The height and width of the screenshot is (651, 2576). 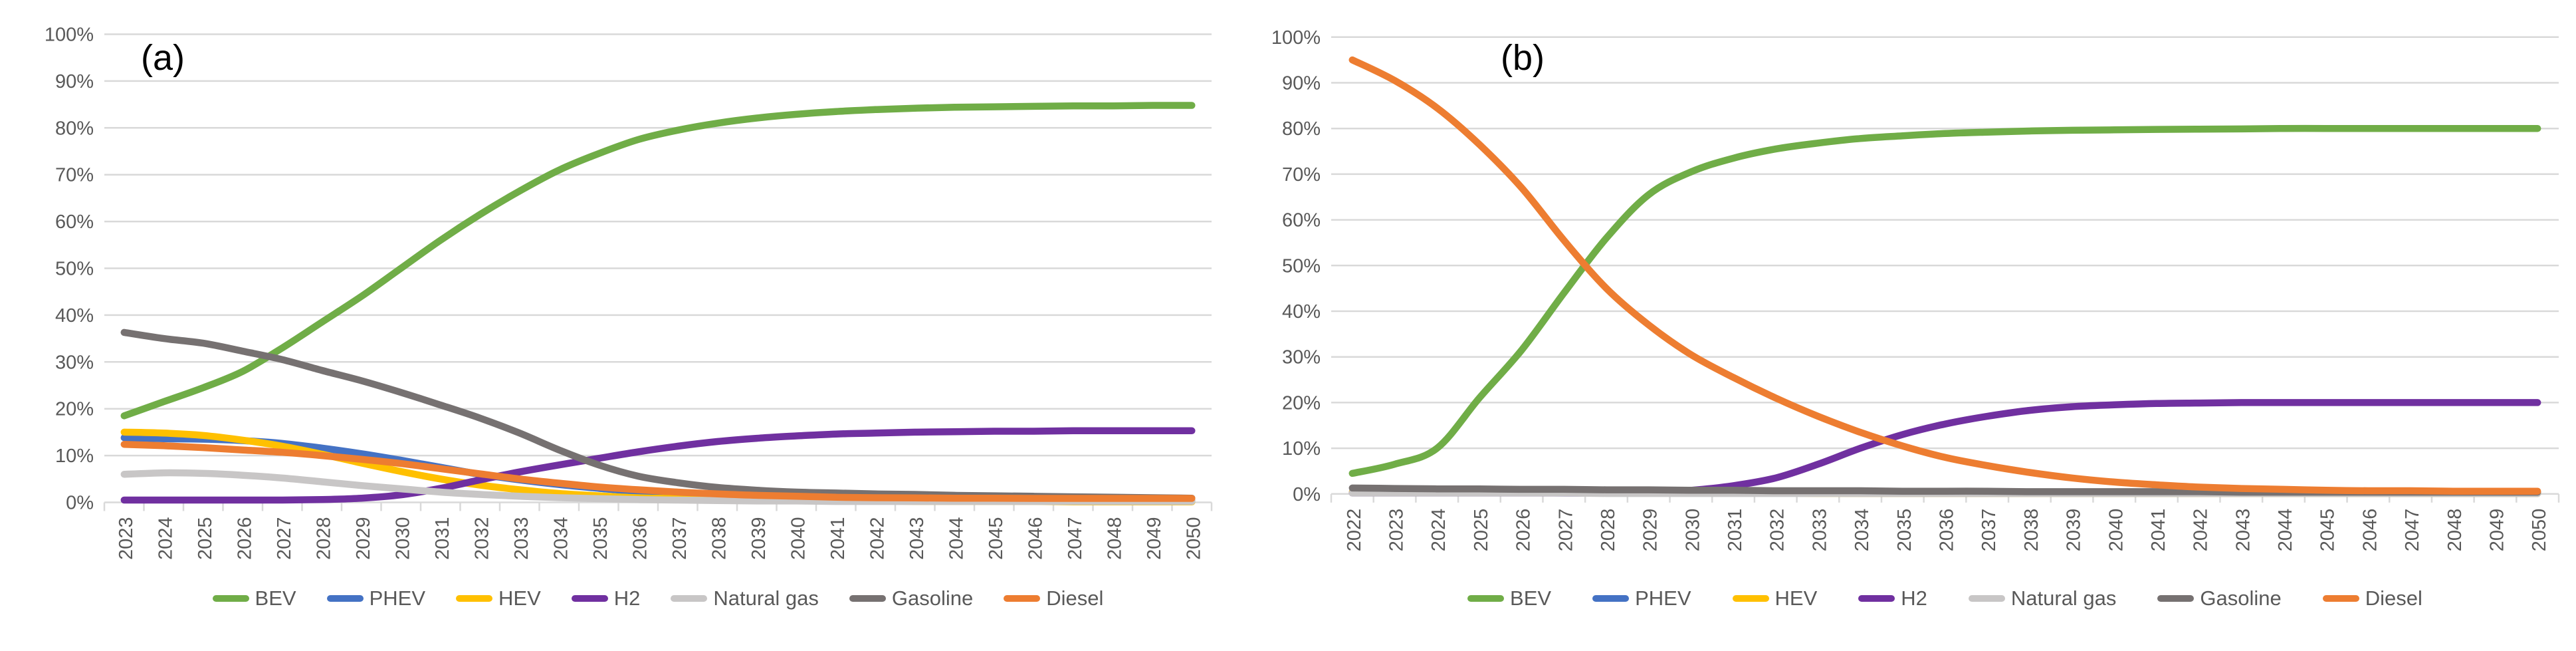 What do you see at coordinates (244, 539) in the screenshot?
I see `x-axis-year-label: 2026` at bounding box center [244, 539].